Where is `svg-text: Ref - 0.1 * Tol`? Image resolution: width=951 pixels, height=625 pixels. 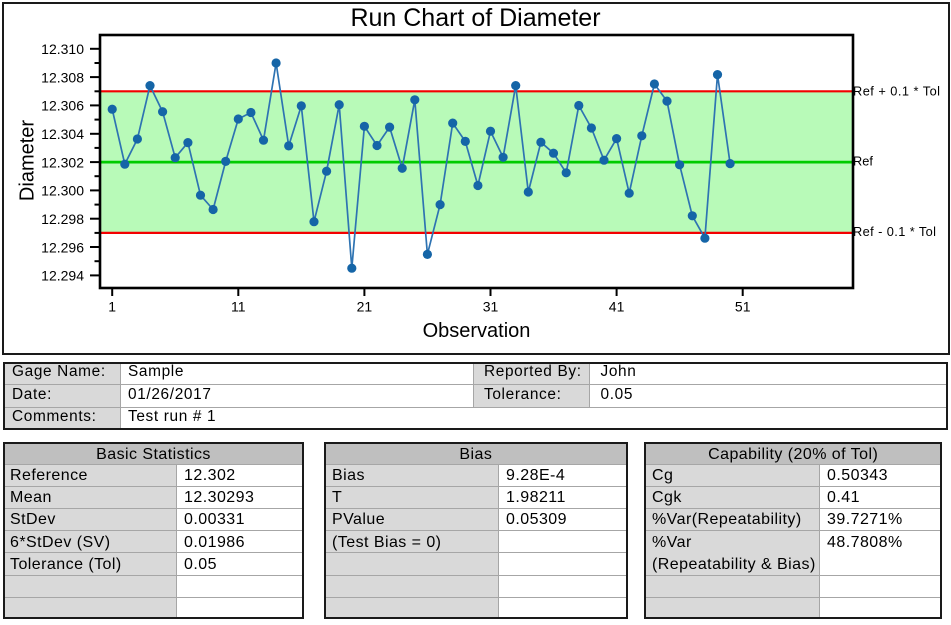 svg-text: Ref - 0.1 * Tol is located at coordinates (894, 231).